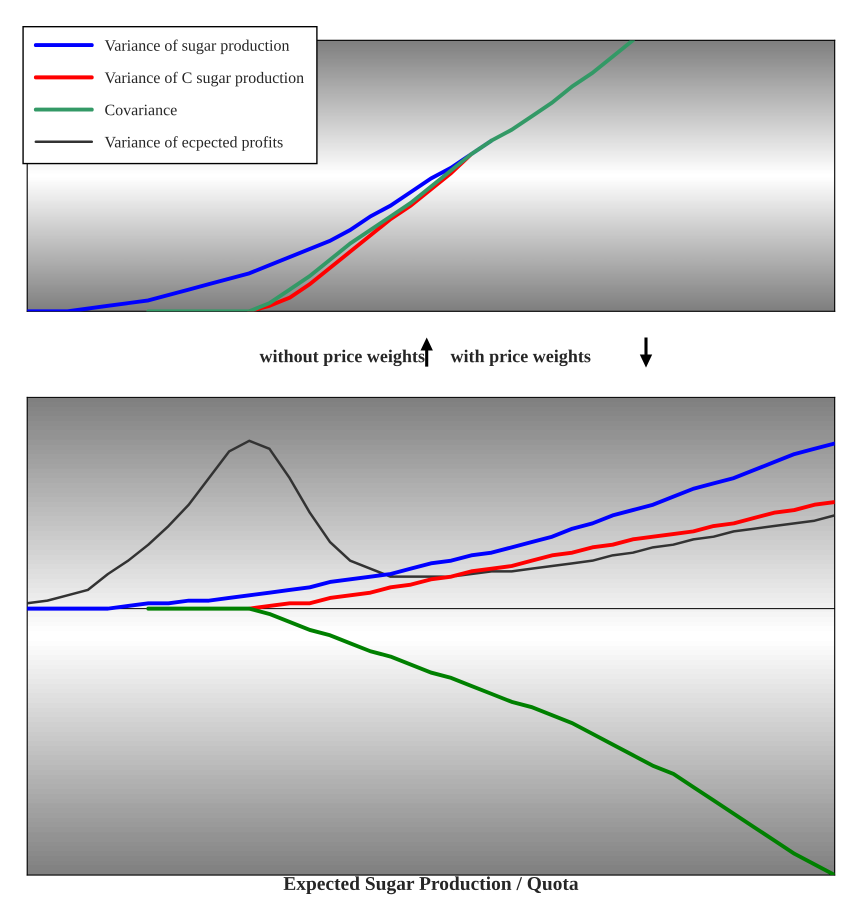 The image size is (850, 897). I want to click on legend-label: Variance of sugar production, so click(197, 46).